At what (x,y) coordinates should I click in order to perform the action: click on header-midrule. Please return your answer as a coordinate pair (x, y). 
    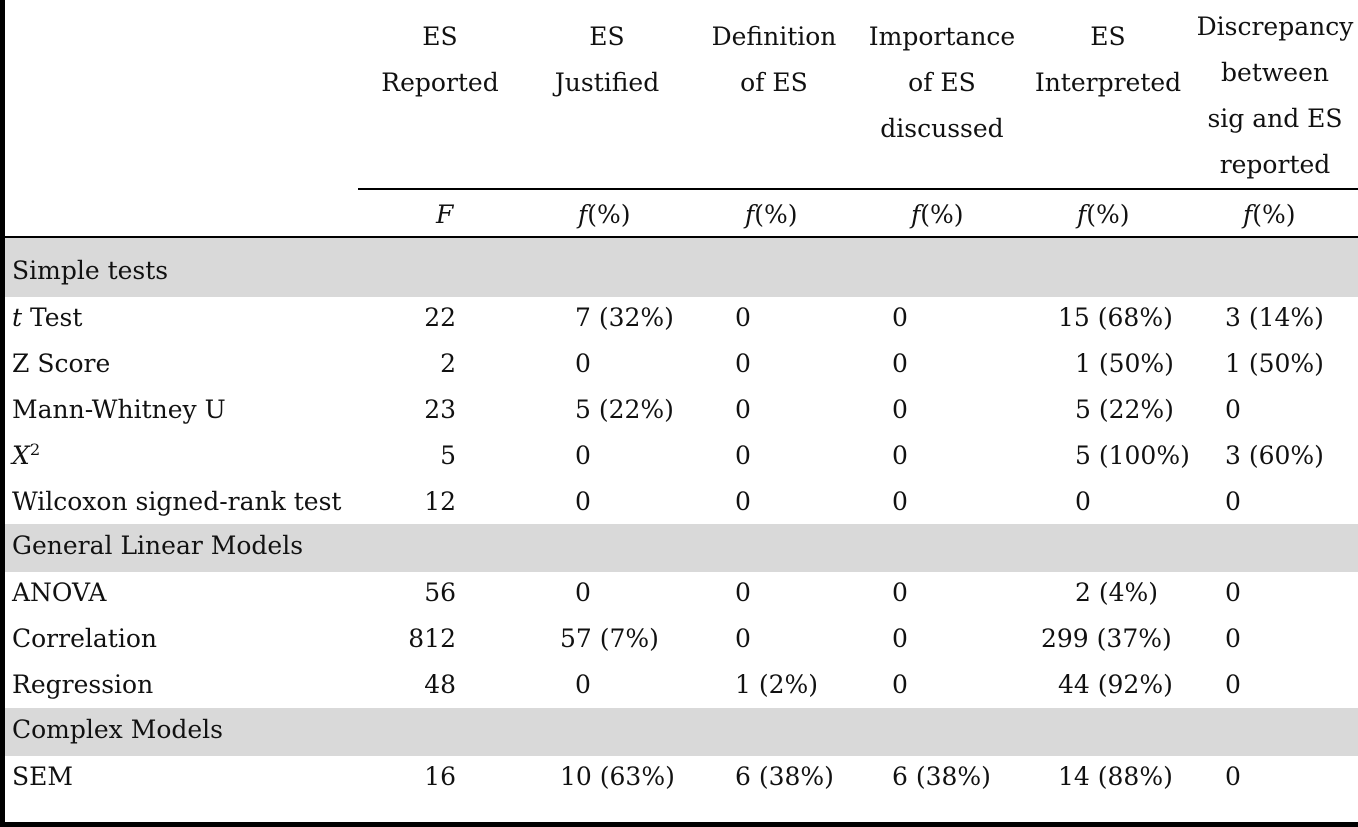
    Looking at the image, I should click on (858, 189).